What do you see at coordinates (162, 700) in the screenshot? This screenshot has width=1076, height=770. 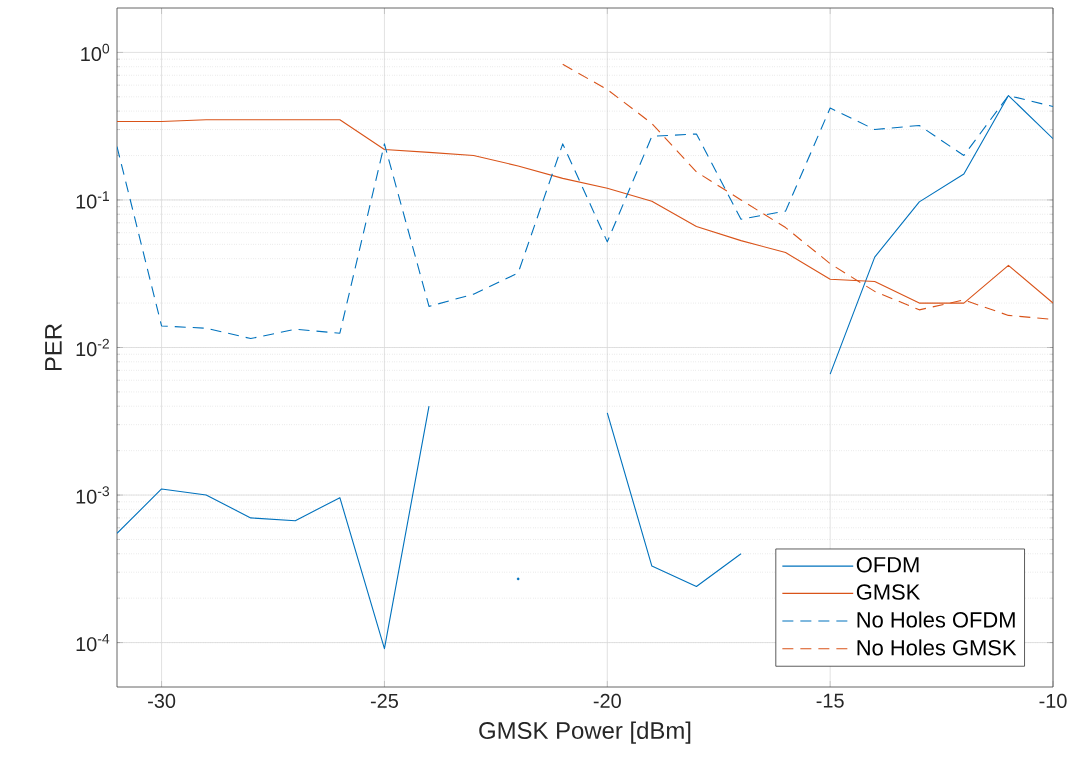 I see `x-tick-label: -30` at bounding box center [162, 700].